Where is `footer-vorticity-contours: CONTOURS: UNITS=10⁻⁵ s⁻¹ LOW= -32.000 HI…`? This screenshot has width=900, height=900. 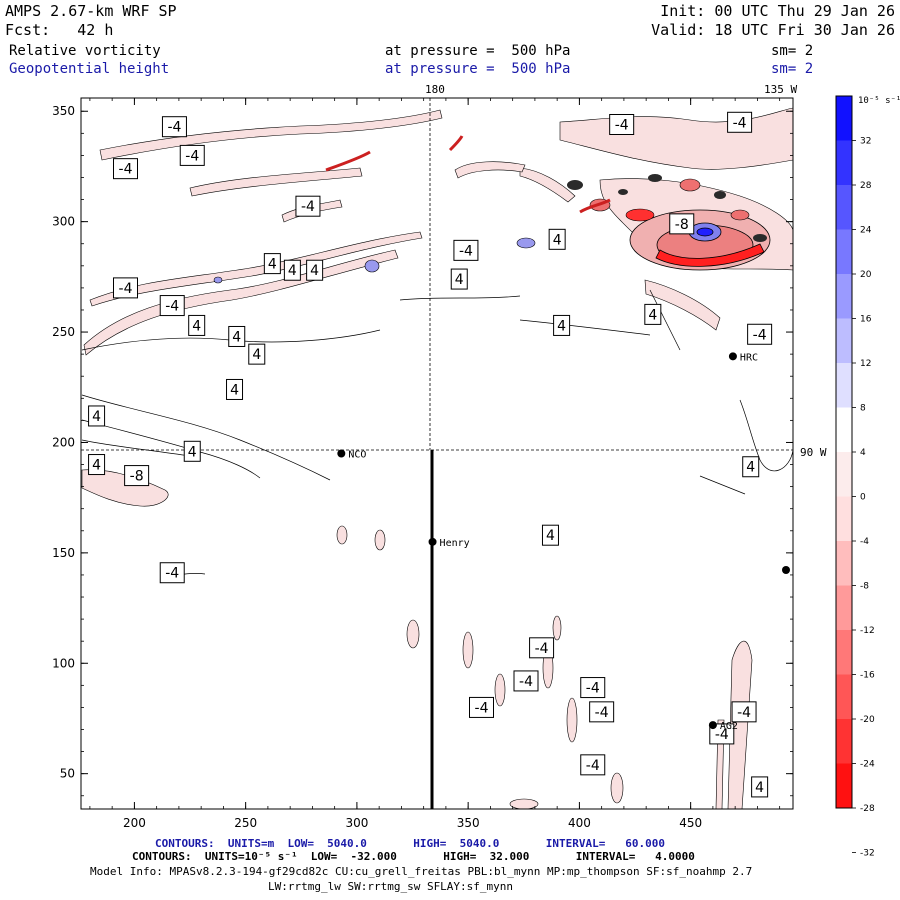
footer-vorticity-contours: CONTOURS: UNITS=10⁻⁵ s⁻¹ LOW= -32.000 HI… is located at coordinates (413, 856).